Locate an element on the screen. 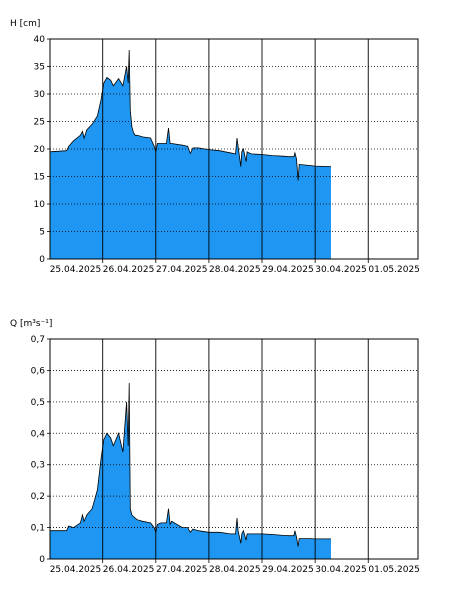 The height and width of the screenshot is (600, 450). y-tick-label: 0,4 is located at coordinates (38, 434).